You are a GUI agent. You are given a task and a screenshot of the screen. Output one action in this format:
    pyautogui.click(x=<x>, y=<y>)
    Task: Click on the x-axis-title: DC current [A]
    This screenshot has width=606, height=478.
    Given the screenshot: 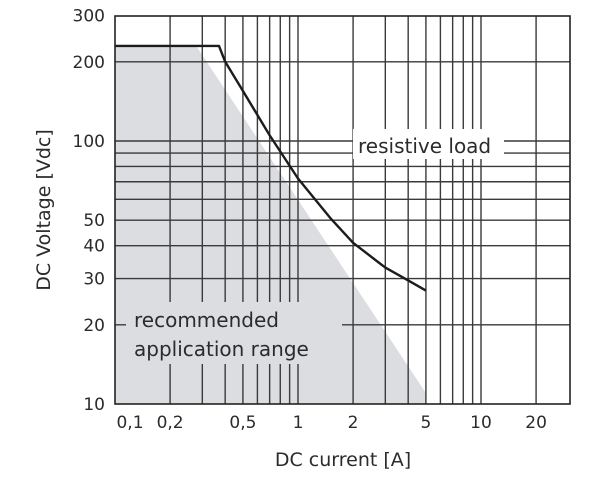 What is the action you would take?
    pyautogui.click(x=343, y=460)
    